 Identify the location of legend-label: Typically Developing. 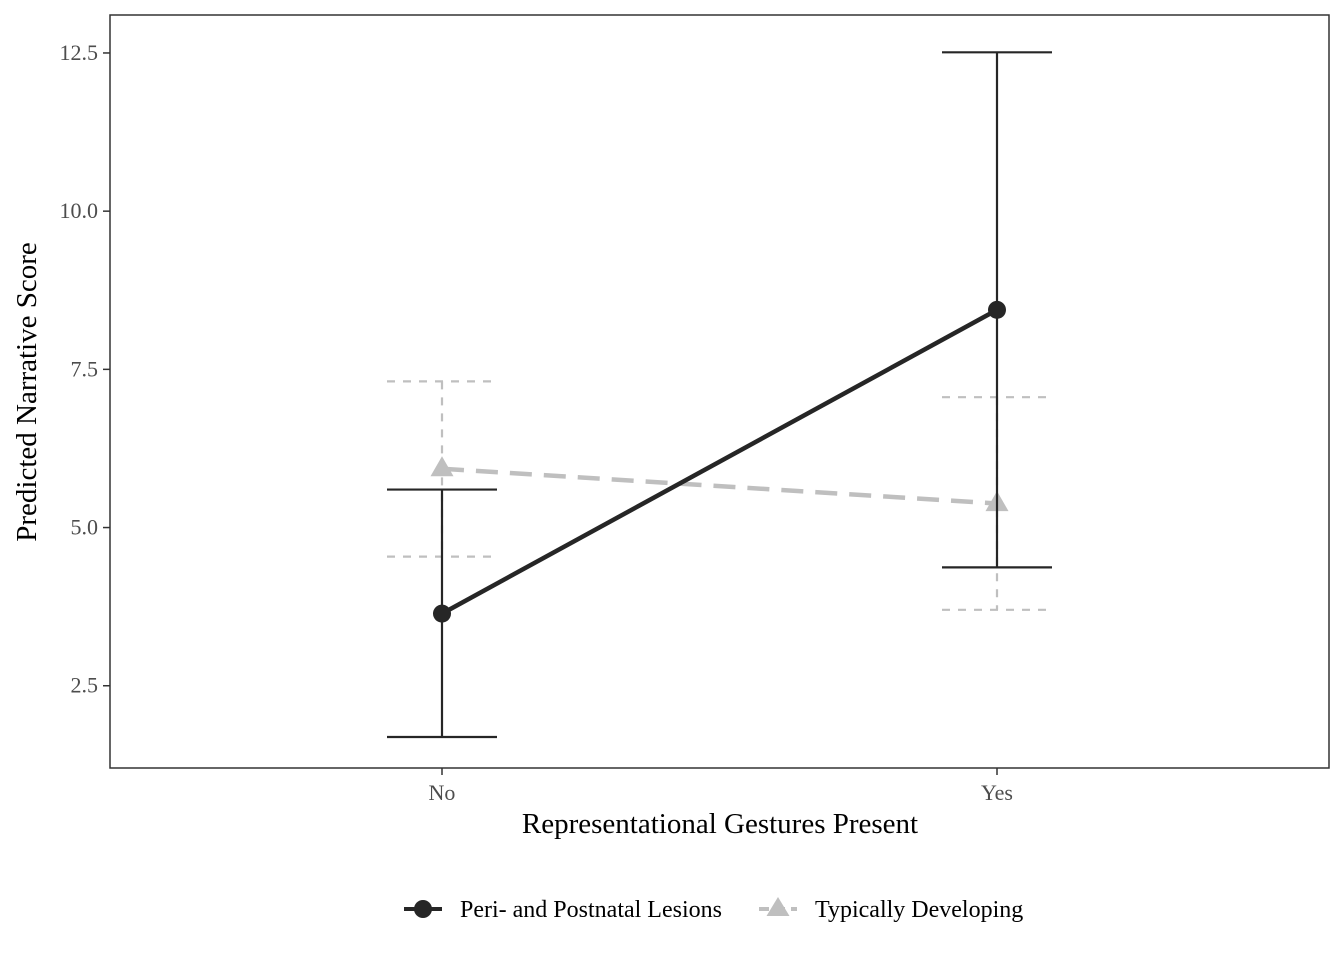
(919, 910).